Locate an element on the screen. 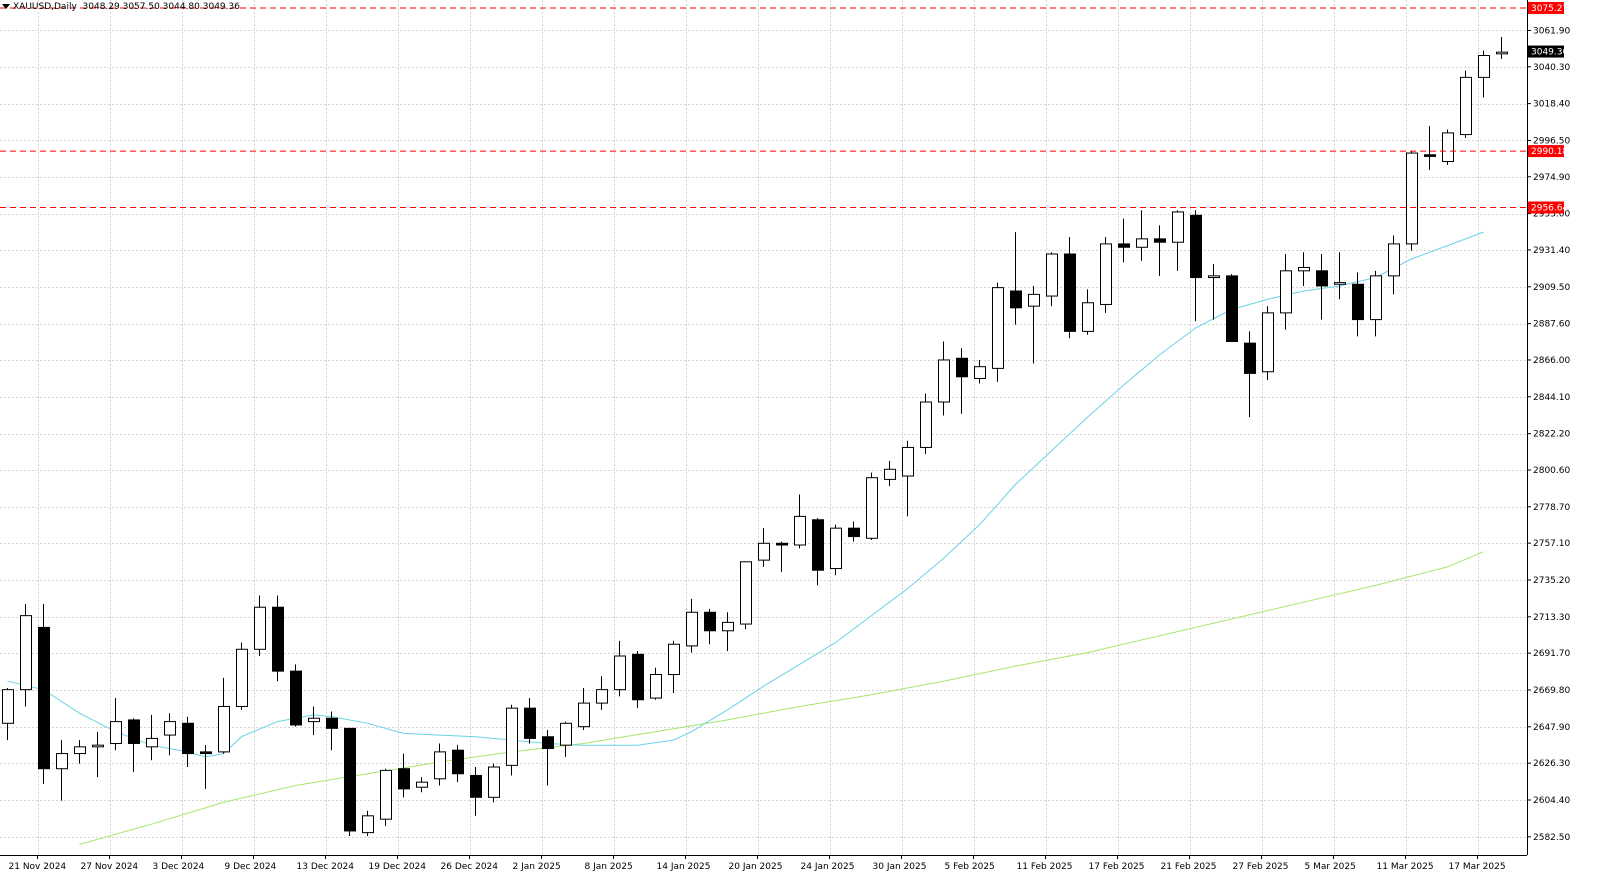 This screenshot has width=1600, height=888. symbol-label: XAUUSD,Daily is located at coordinates (45, 7).